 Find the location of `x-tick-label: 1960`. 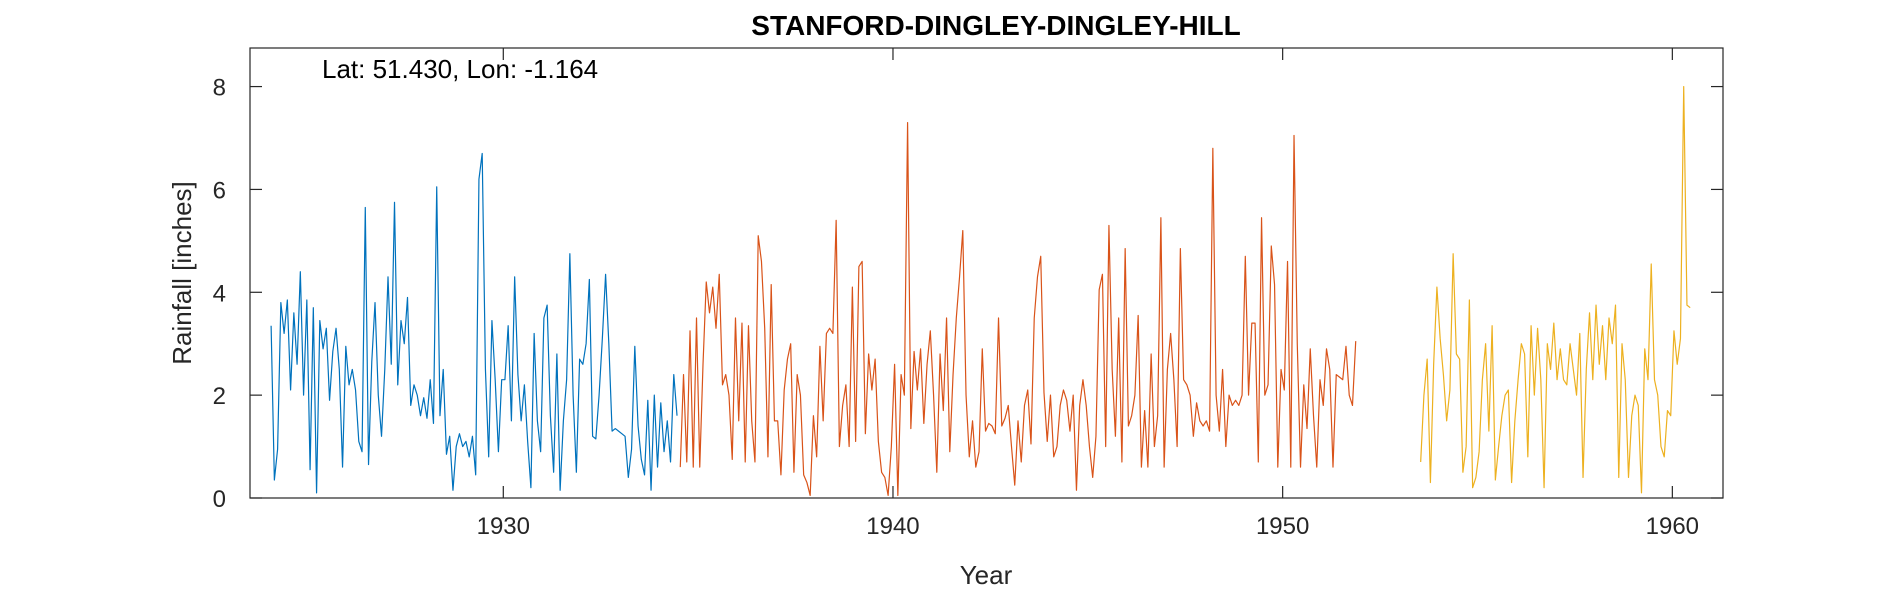

x-tick-label: 1960 is located at coordinates (1672, 526).